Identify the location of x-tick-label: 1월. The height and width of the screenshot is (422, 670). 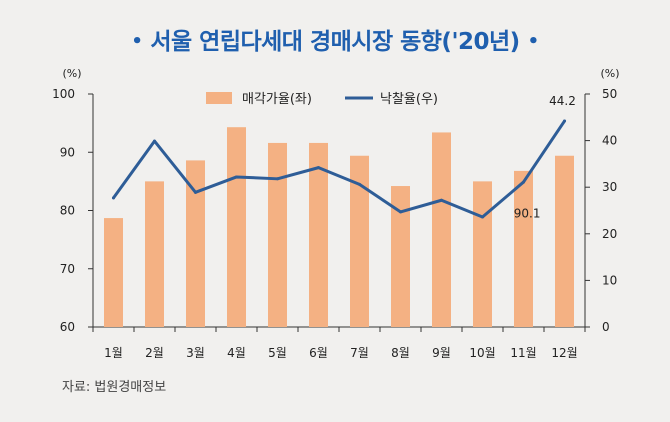
(113, 353).